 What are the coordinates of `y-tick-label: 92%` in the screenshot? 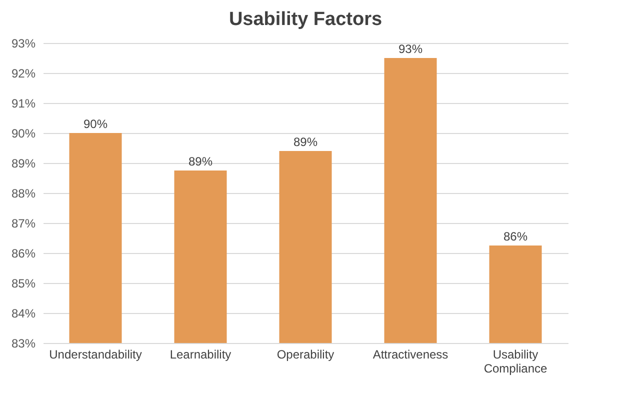 It's located at (23, 73).